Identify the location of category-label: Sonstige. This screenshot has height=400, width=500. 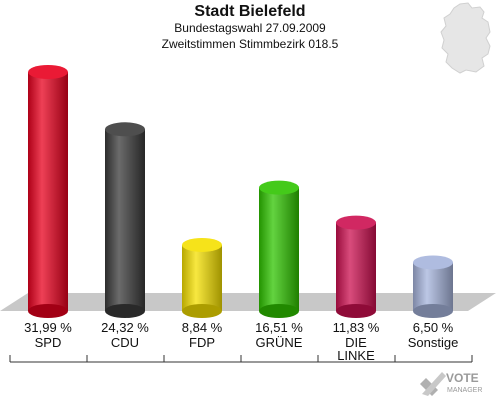
(433, 342).